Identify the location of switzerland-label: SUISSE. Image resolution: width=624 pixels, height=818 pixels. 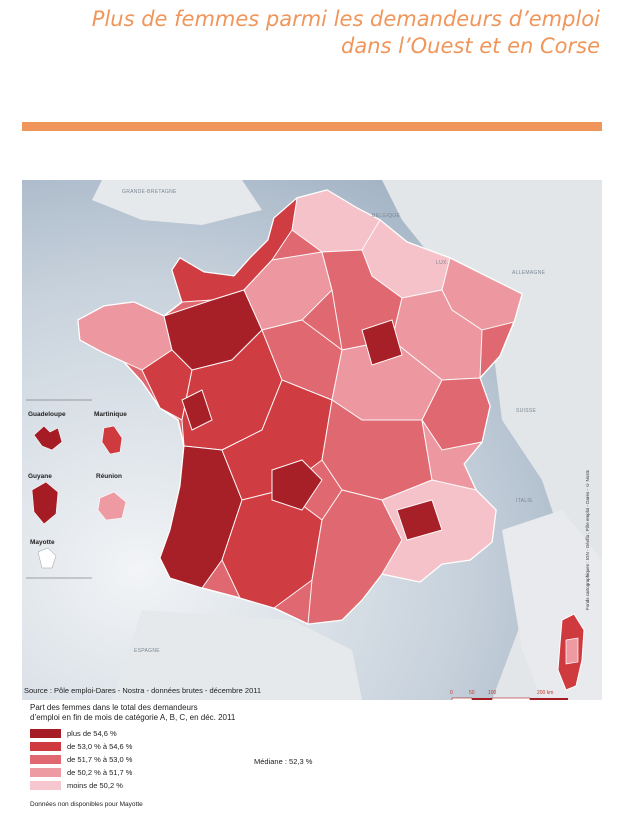
(526, 411).